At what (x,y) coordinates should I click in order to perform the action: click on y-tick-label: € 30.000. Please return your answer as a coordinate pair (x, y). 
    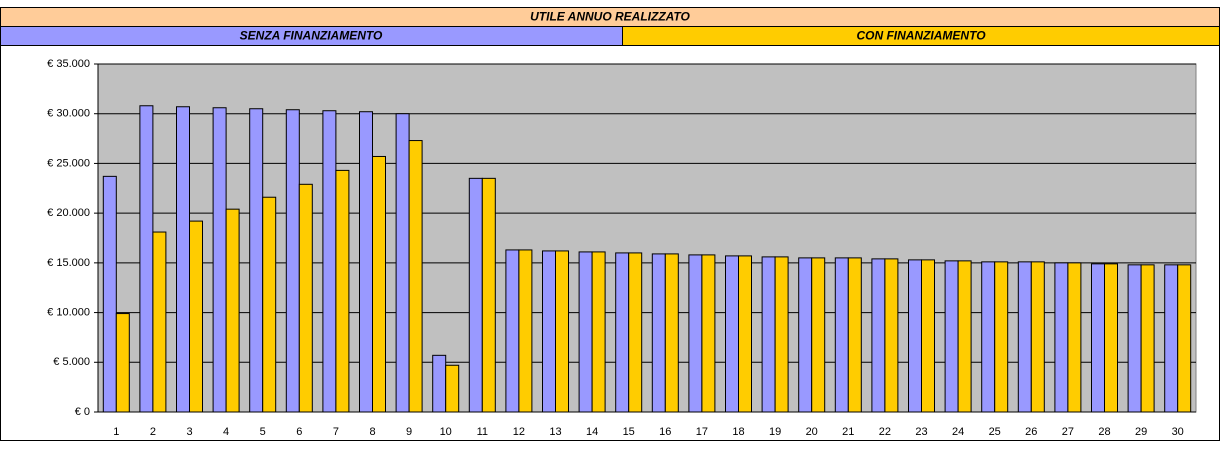
    Looking at the image, I should click on (68, 114).